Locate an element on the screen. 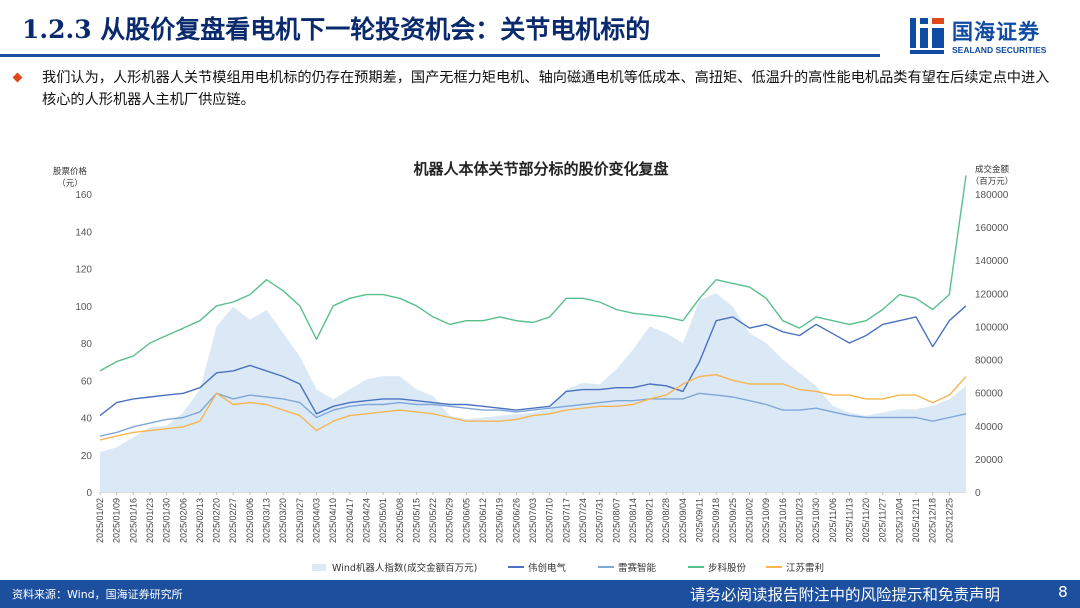  x-tick-label: 2025/11/27 is located at coordinates (883, 520).